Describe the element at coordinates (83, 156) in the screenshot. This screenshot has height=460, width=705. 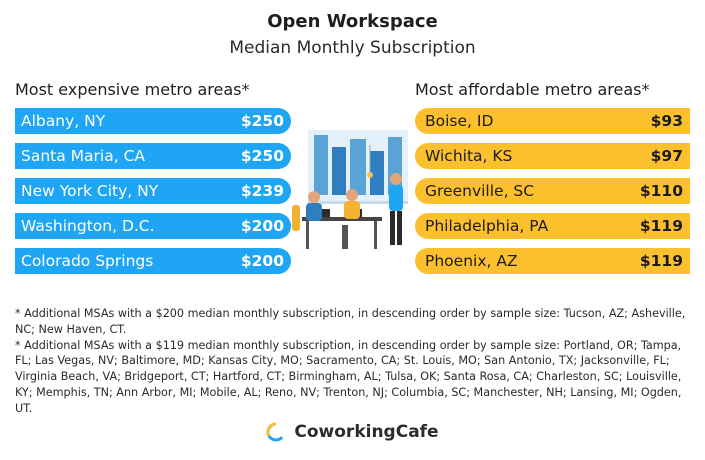
I see `expensive-bar-label: Santa Maria, CA` at that location.